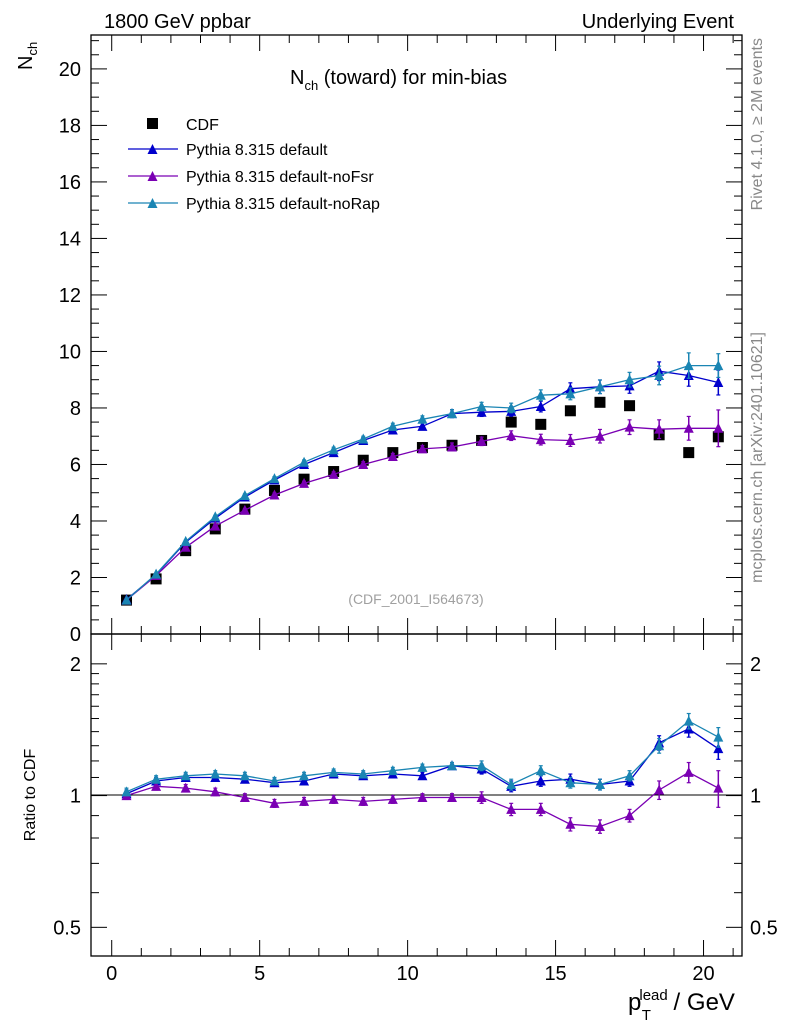 This screenshot has width=786, height=1024. Describe the element at coordinates (311, 85) in the screenshot. I see `title-sub: ch` at that location.